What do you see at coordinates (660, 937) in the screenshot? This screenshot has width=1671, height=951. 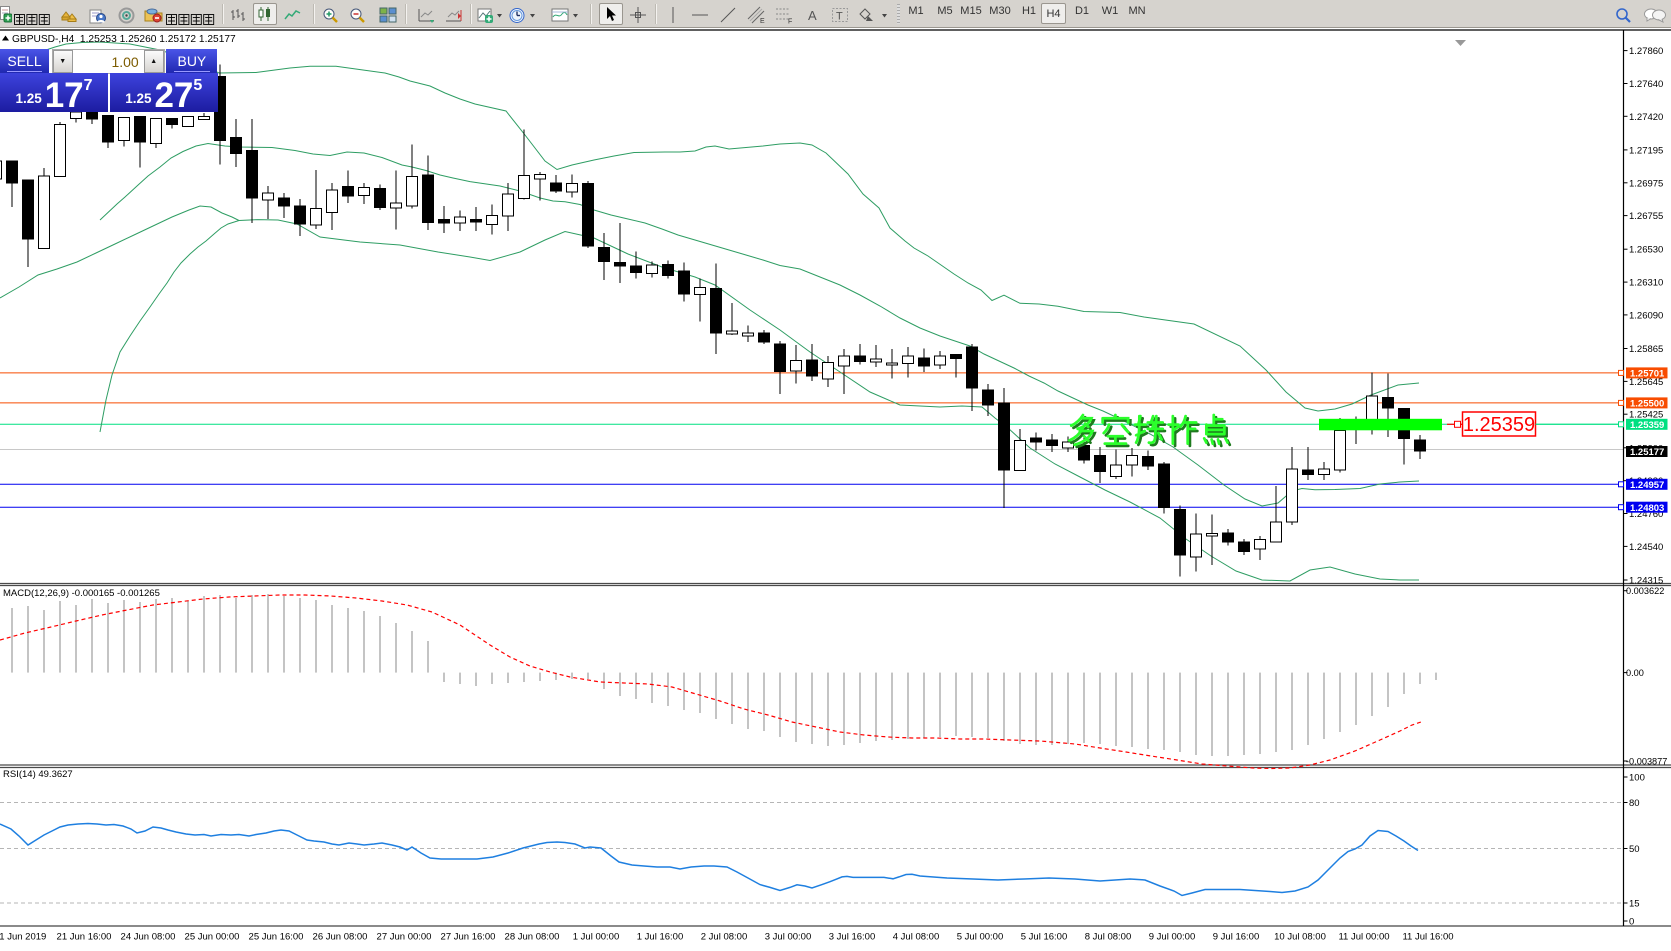 I see `svg-text: 1 Jul 16:00` at bounding box center [660, 937].